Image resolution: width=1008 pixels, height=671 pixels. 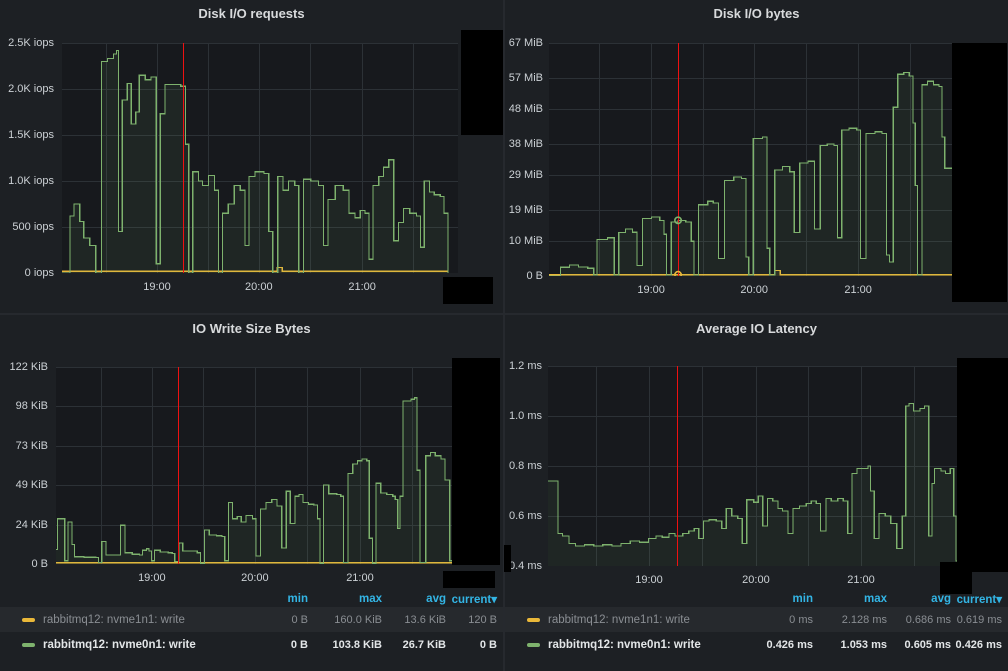 I want to click on panel-title-average-io-latency: Average IO Latency, so click(x=756, y=328).